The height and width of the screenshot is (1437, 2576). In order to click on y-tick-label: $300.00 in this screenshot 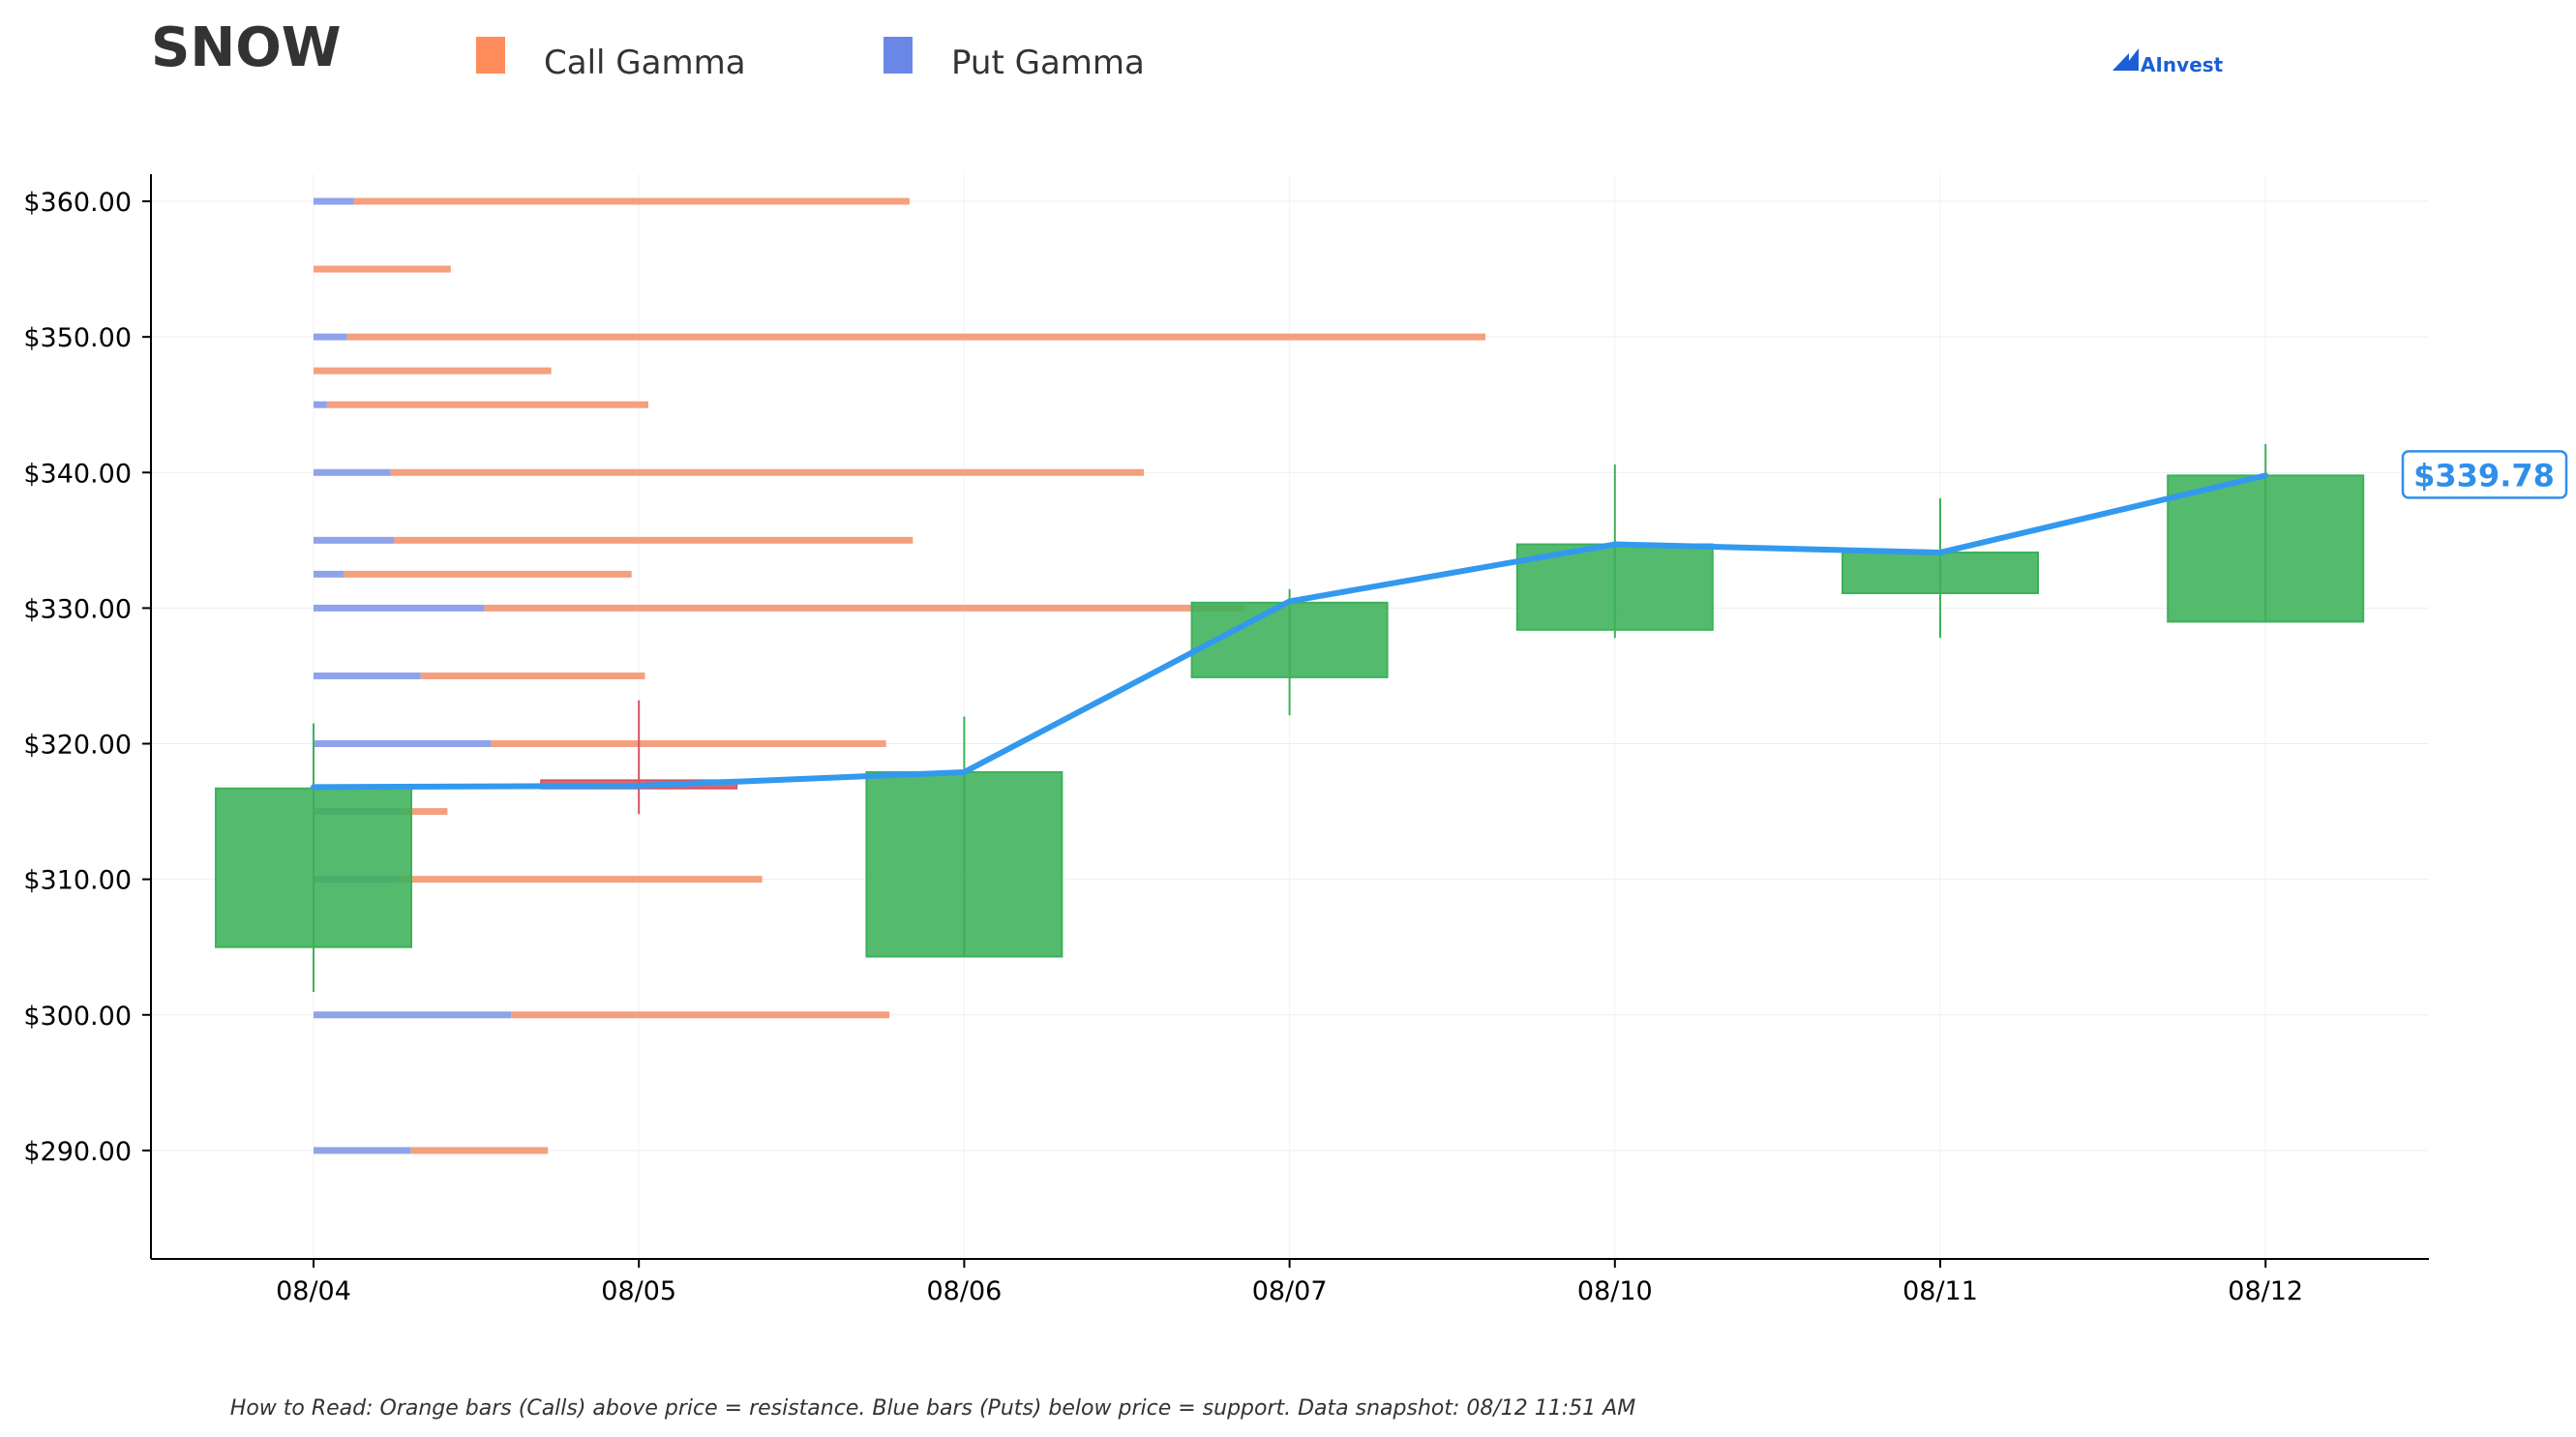, I will do `click(77, 1017)`.